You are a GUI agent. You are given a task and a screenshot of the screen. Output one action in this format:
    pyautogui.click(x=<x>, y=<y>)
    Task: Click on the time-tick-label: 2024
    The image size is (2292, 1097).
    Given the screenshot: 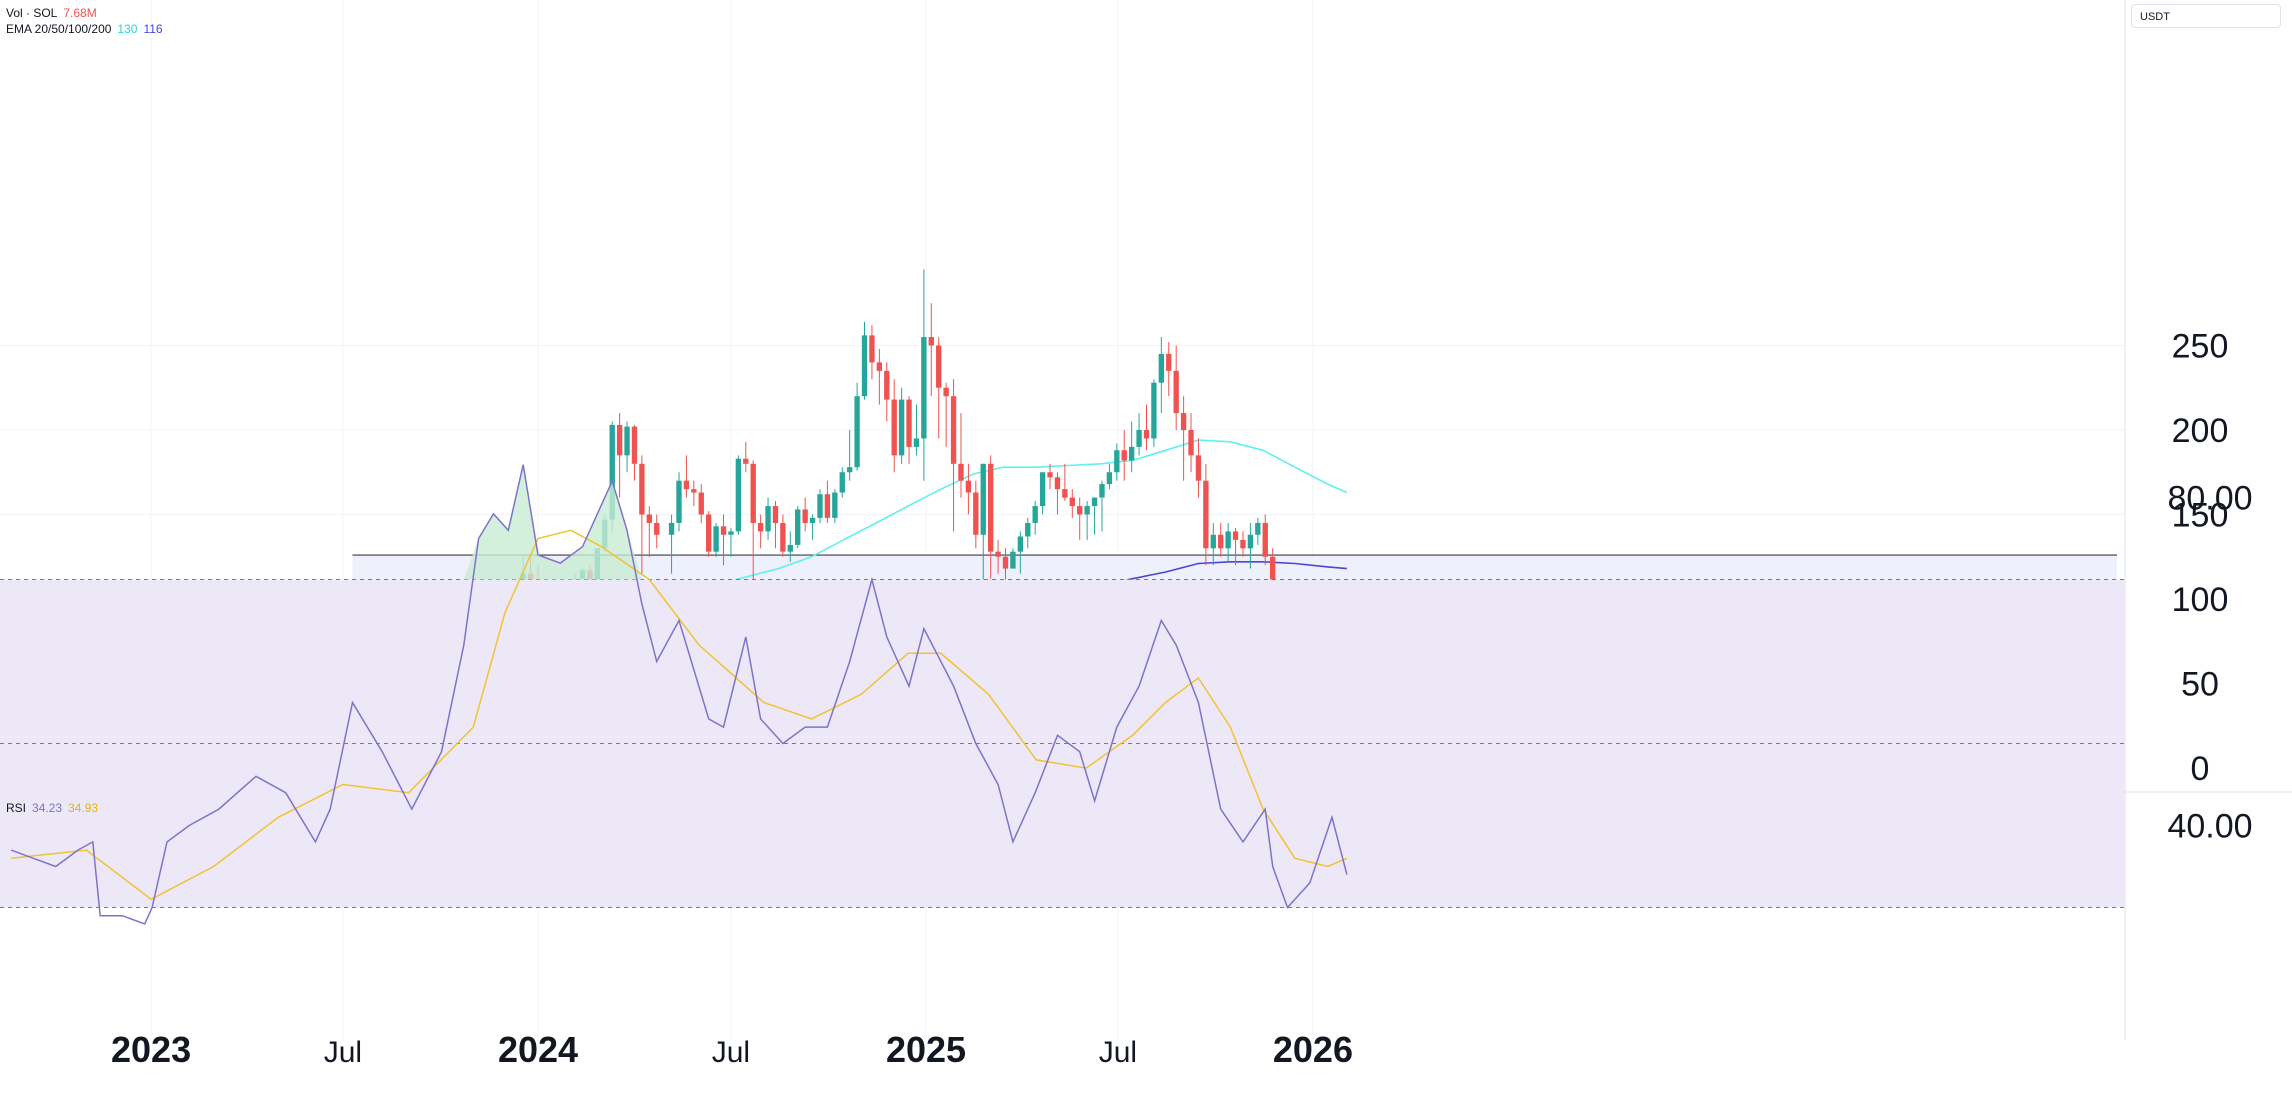 What is the action you would take?
    pyautogui.click(x=538, y=1049)
    